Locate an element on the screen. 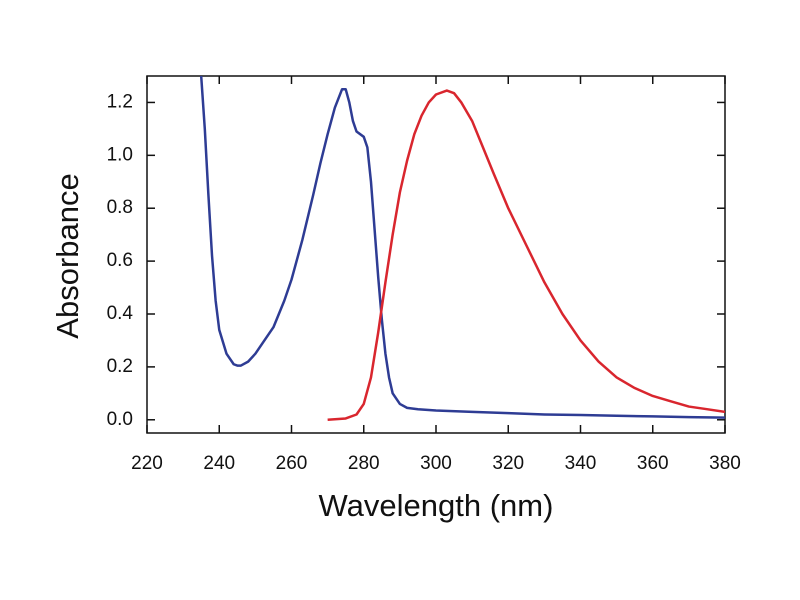  x-tick-label: 320 is located at coordinates (508, 463).